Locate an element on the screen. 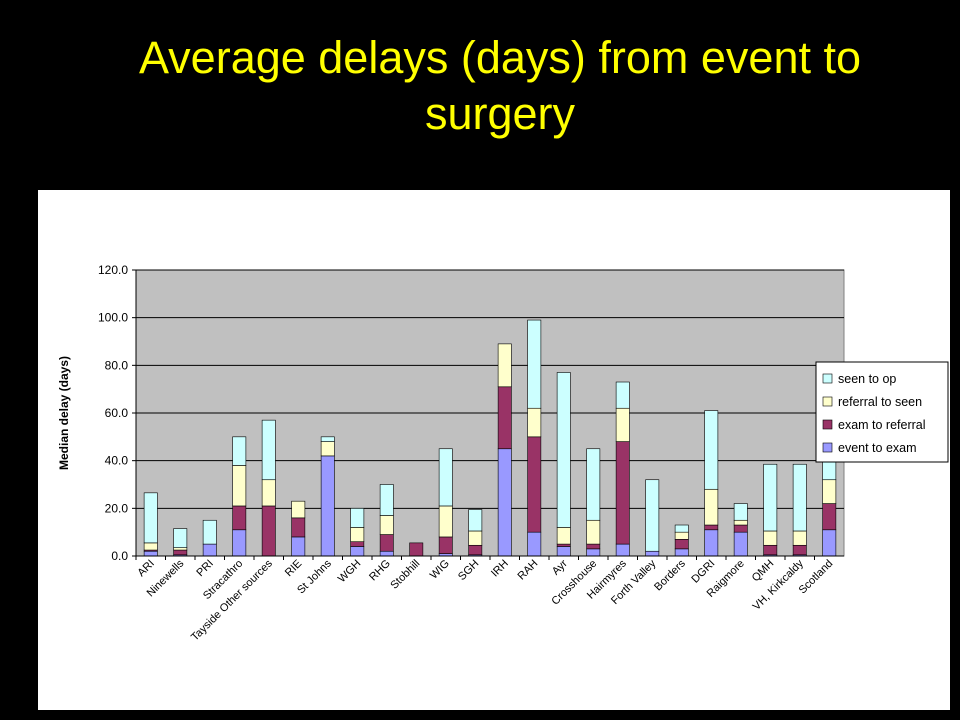 The height and width of the screenshot is (720, 960). x-tick-label: RHG is located at coordinates (380, 571).